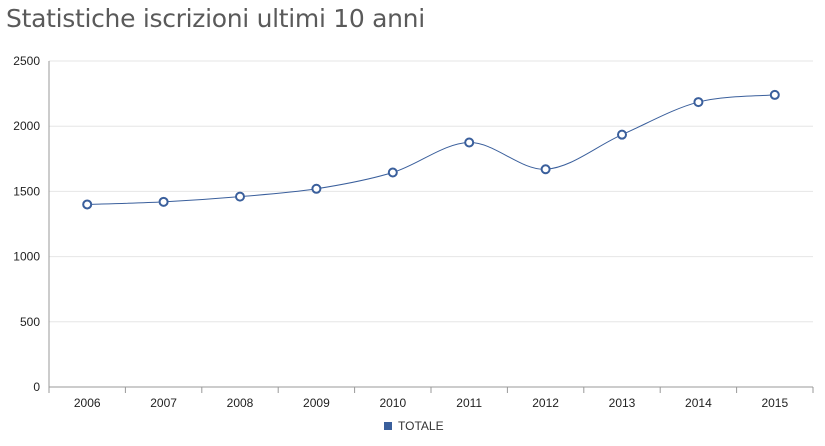 The height and width of the screenshot is (446, 825). I want to click on x-tick-label: 2015, so click(774, 403).